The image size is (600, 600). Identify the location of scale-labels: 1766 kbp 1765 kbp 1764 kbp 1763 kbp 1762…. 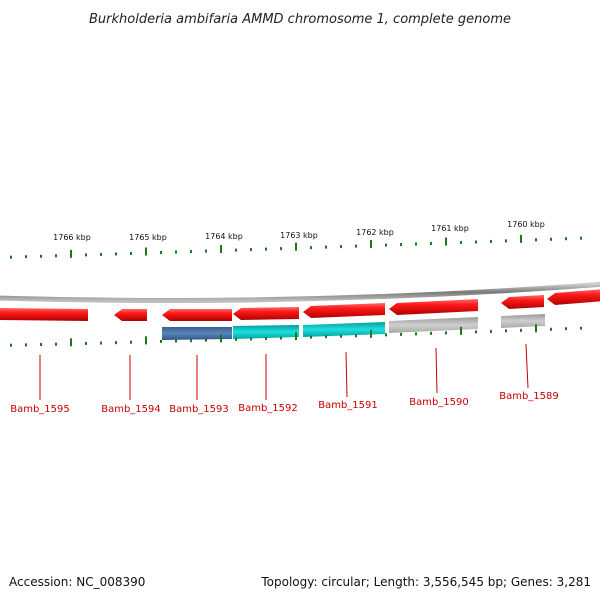
(299, 231).